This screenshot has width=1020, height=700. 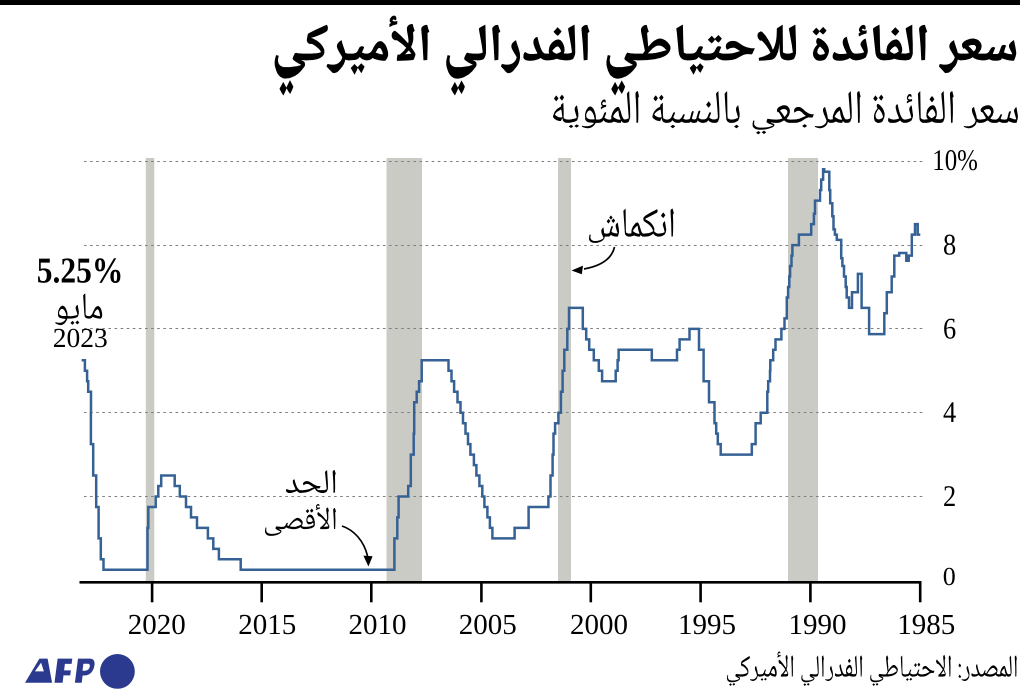 I want to click on svg-text: 1995, so click(x=707, y=625).